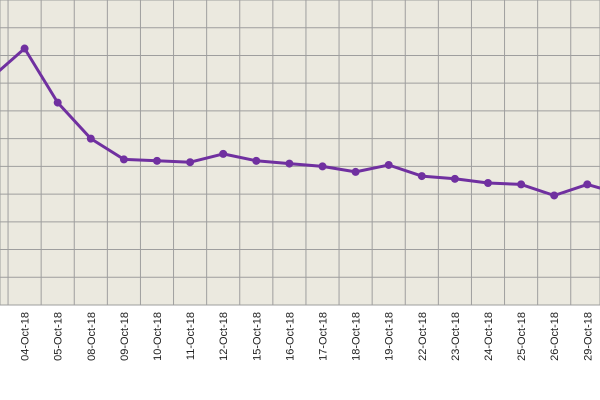  Describe the element at coordinates (522, 336) in the screenshot. I see `x-tick-label: 25-Oct-18` at that location.